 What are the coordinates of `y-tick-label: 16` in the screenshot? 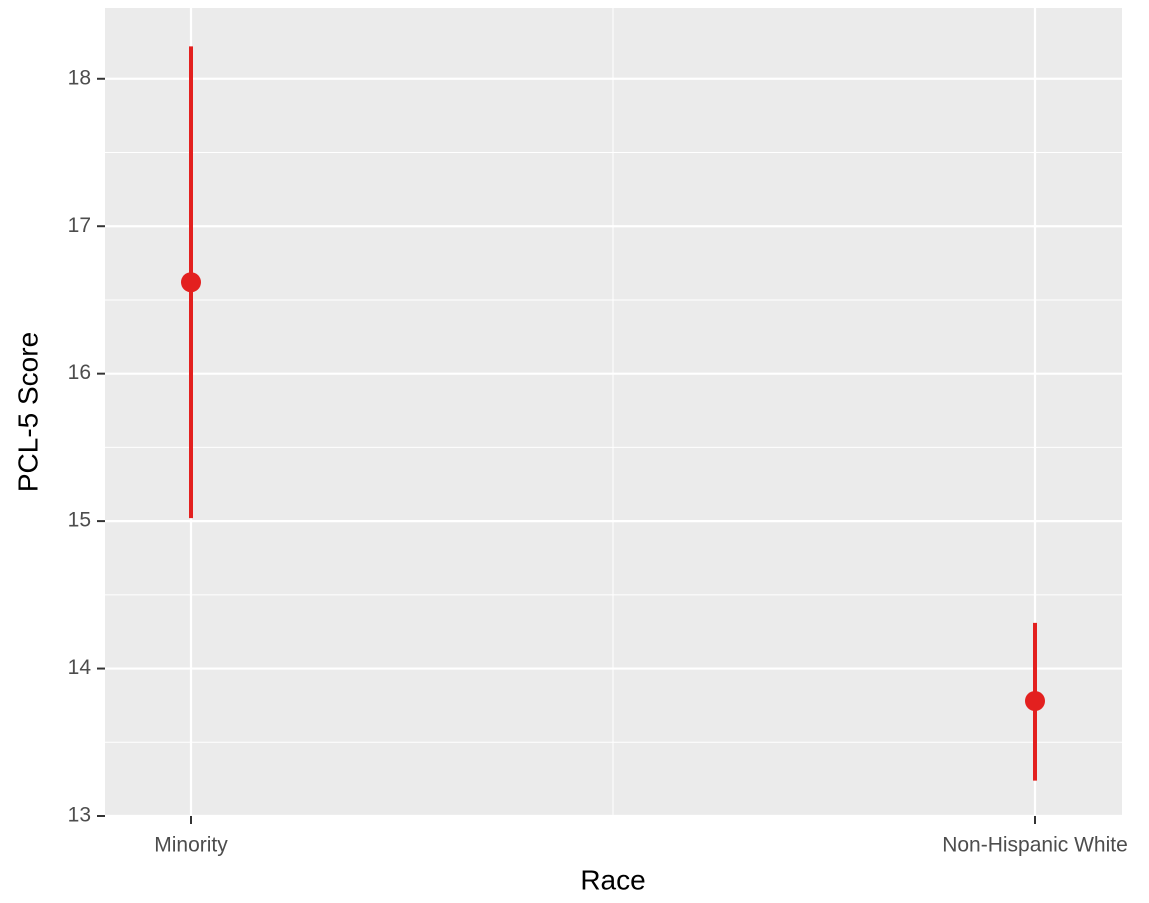 It's located at (79, 372).